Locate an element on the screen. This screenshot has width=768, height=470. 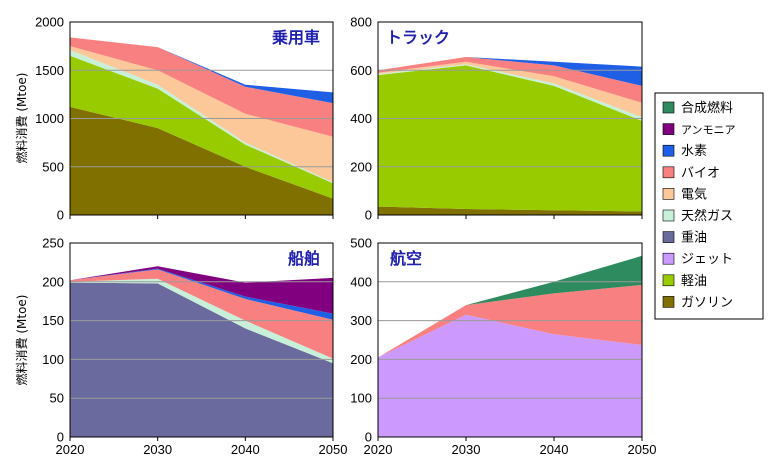
legend-label: 重油 is located at coordinates (694, 238).